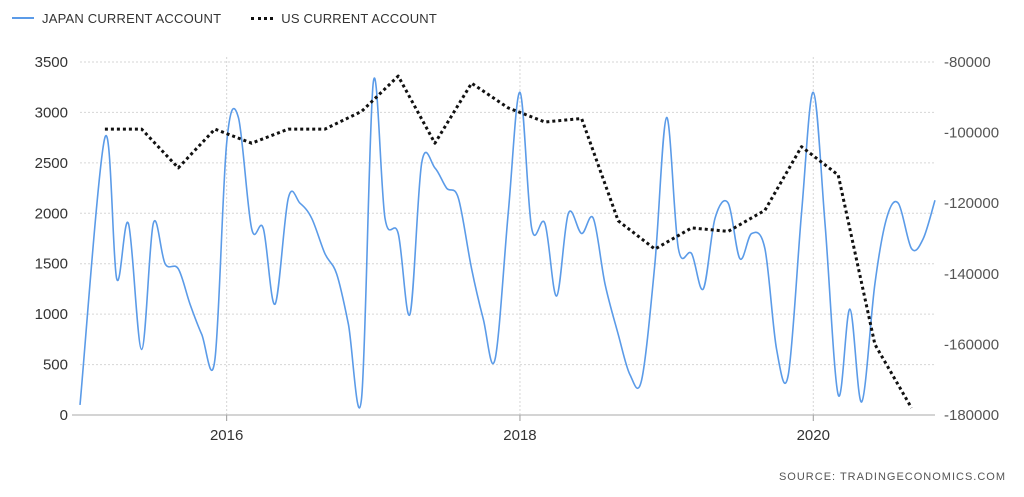 Image resolution: width=1024 pixels, height=497 pixels. Describe the element at coordinates (813, 435) in the screenshot. I see `x-tick-label: 2020` at that location.